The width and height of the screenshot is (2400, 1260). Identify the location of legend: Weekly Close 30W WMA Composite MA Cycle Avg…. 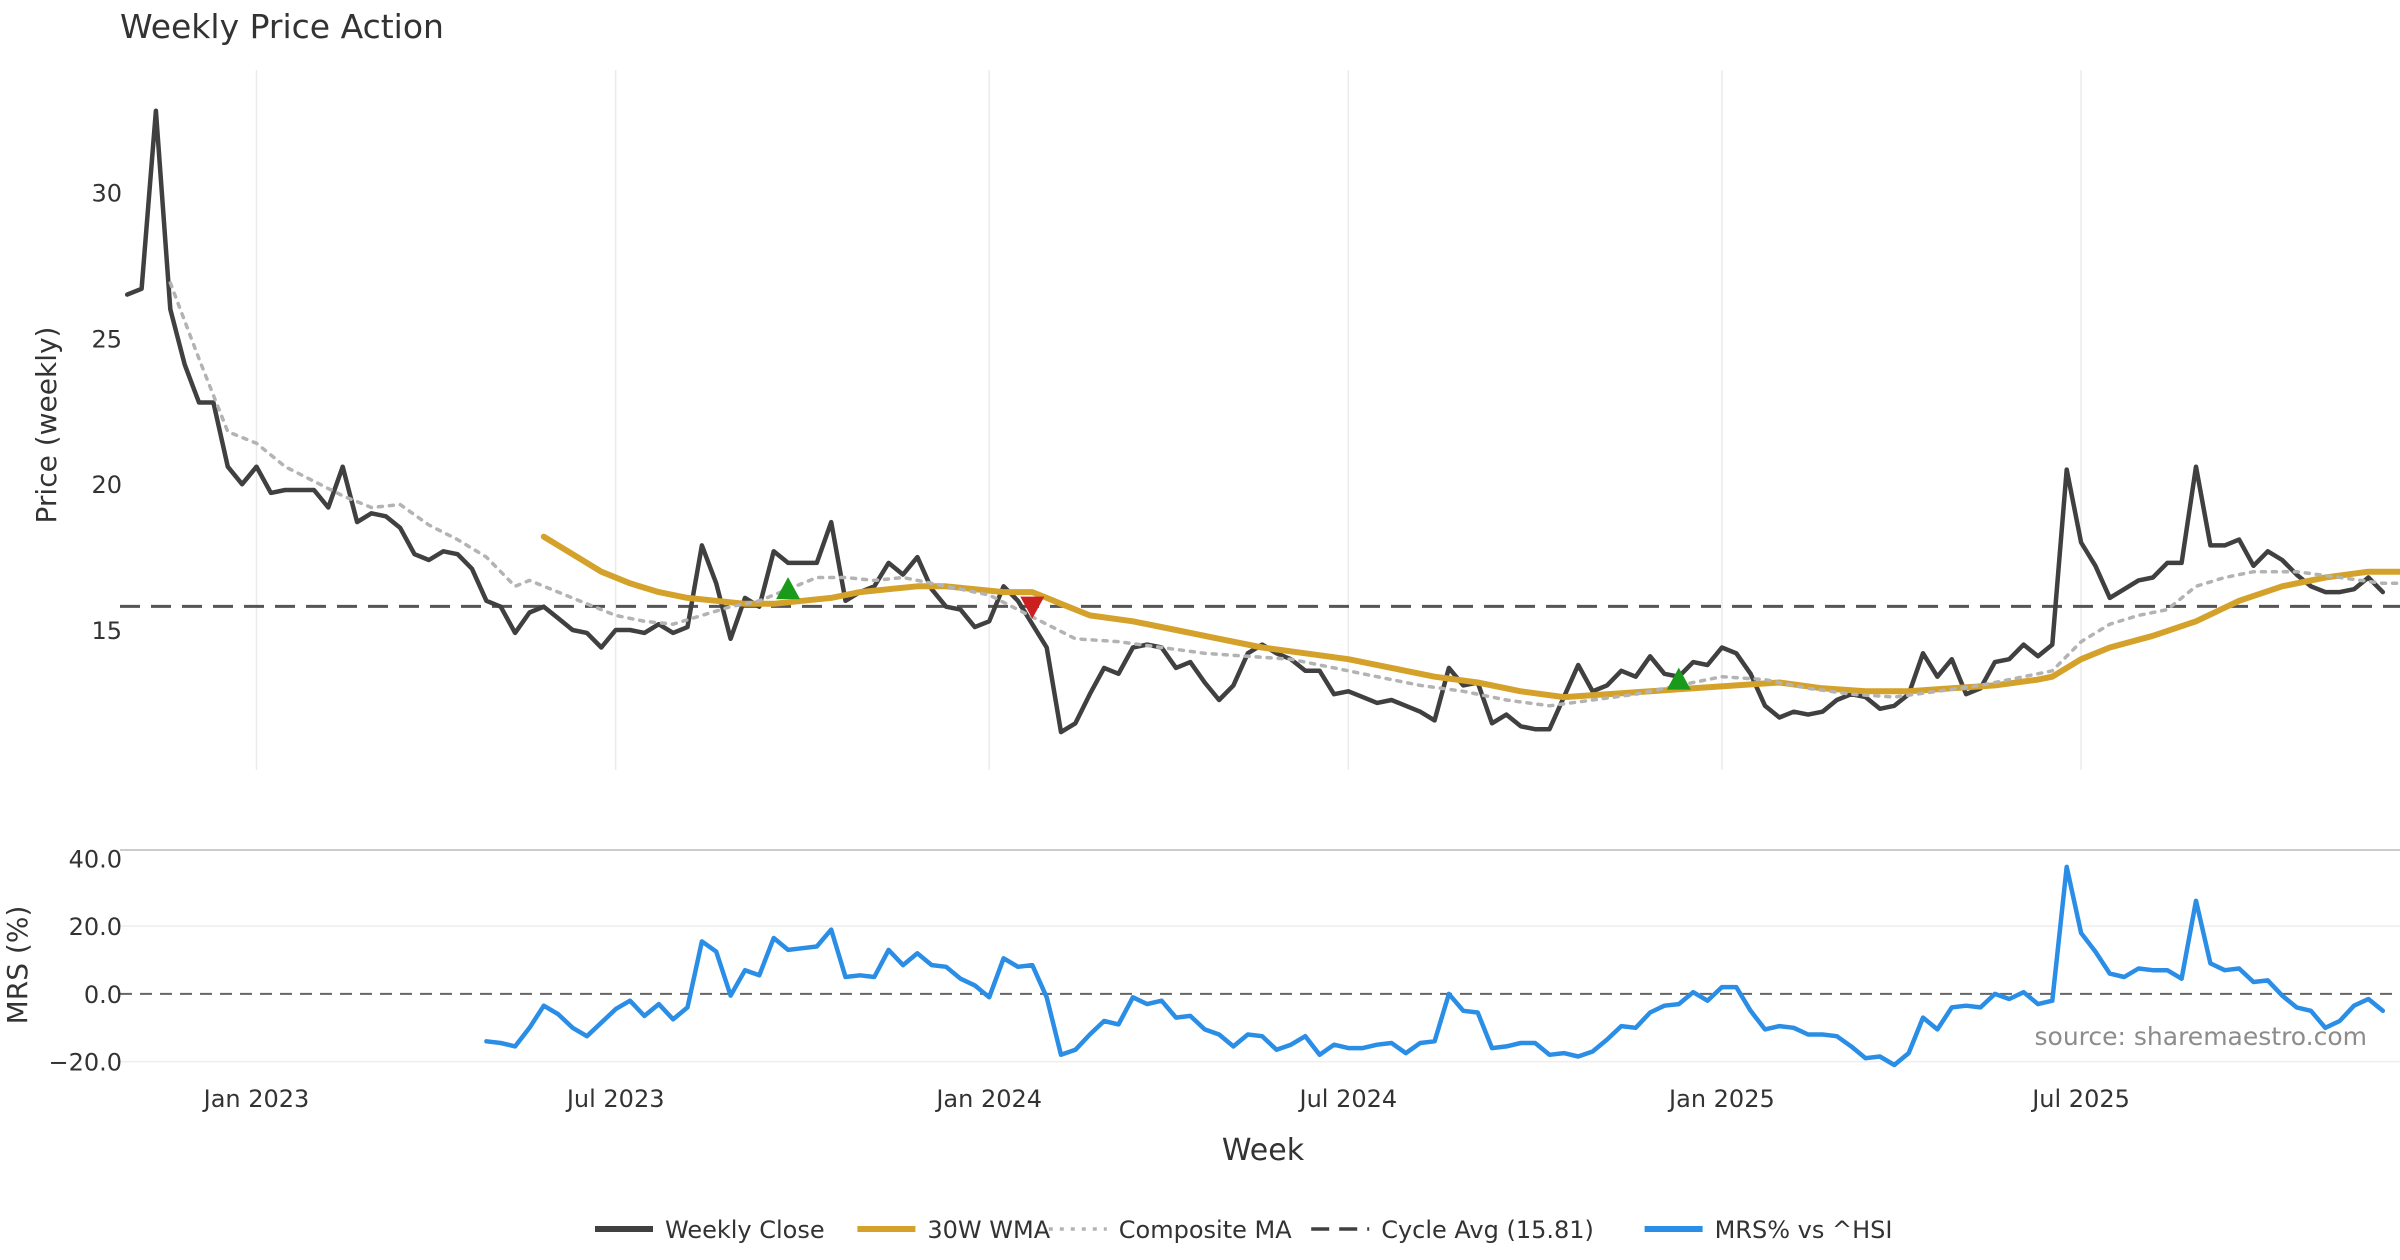
(1243, 1230).